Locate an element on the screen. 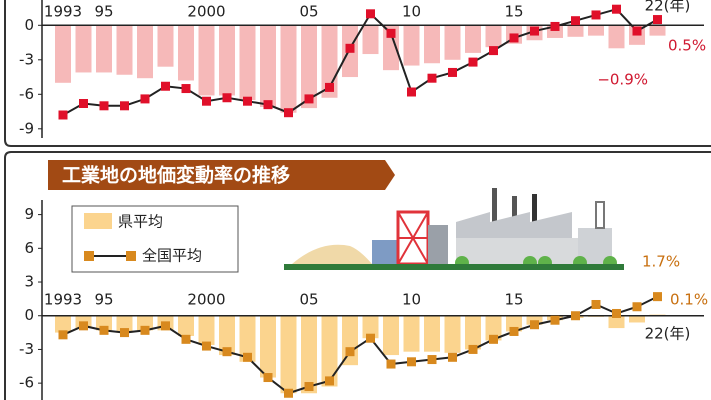  legend-swatch-marker is located at coordinates (131, 256).